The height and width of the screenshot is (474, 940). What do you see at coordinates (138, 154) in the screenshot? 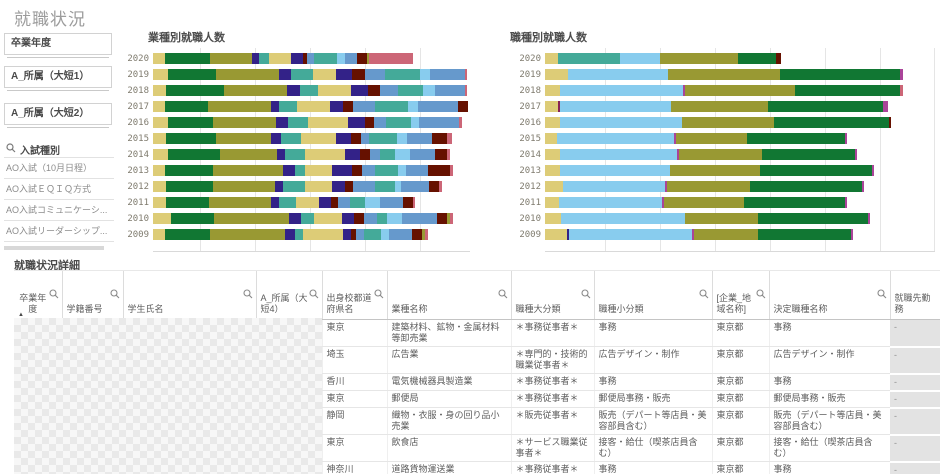
I see `year-axis-label: 2014` at bounding box center [138, 154].